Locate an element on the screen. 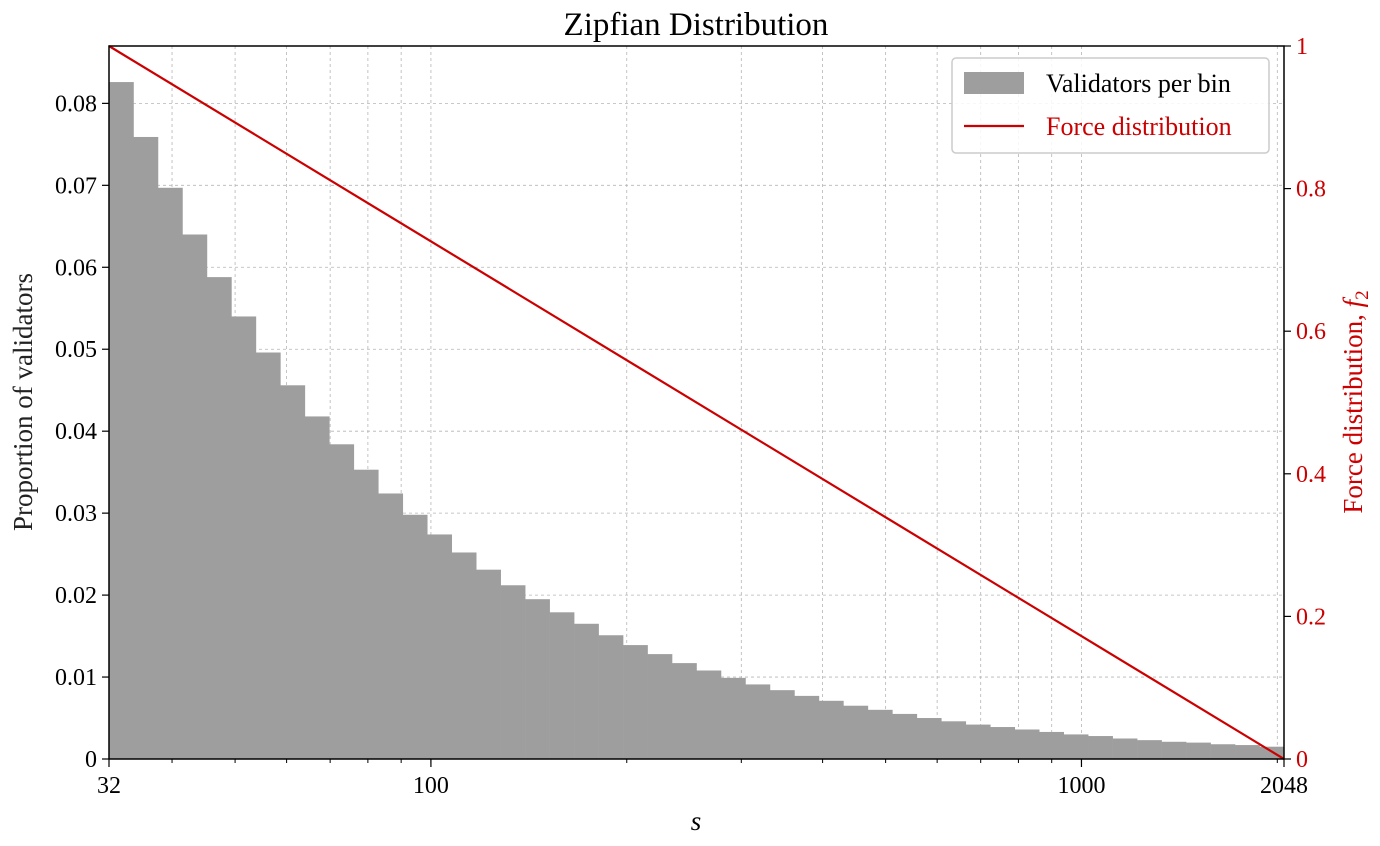  chart-title: Zipfian Distribution is located at coordinates (696, 25).